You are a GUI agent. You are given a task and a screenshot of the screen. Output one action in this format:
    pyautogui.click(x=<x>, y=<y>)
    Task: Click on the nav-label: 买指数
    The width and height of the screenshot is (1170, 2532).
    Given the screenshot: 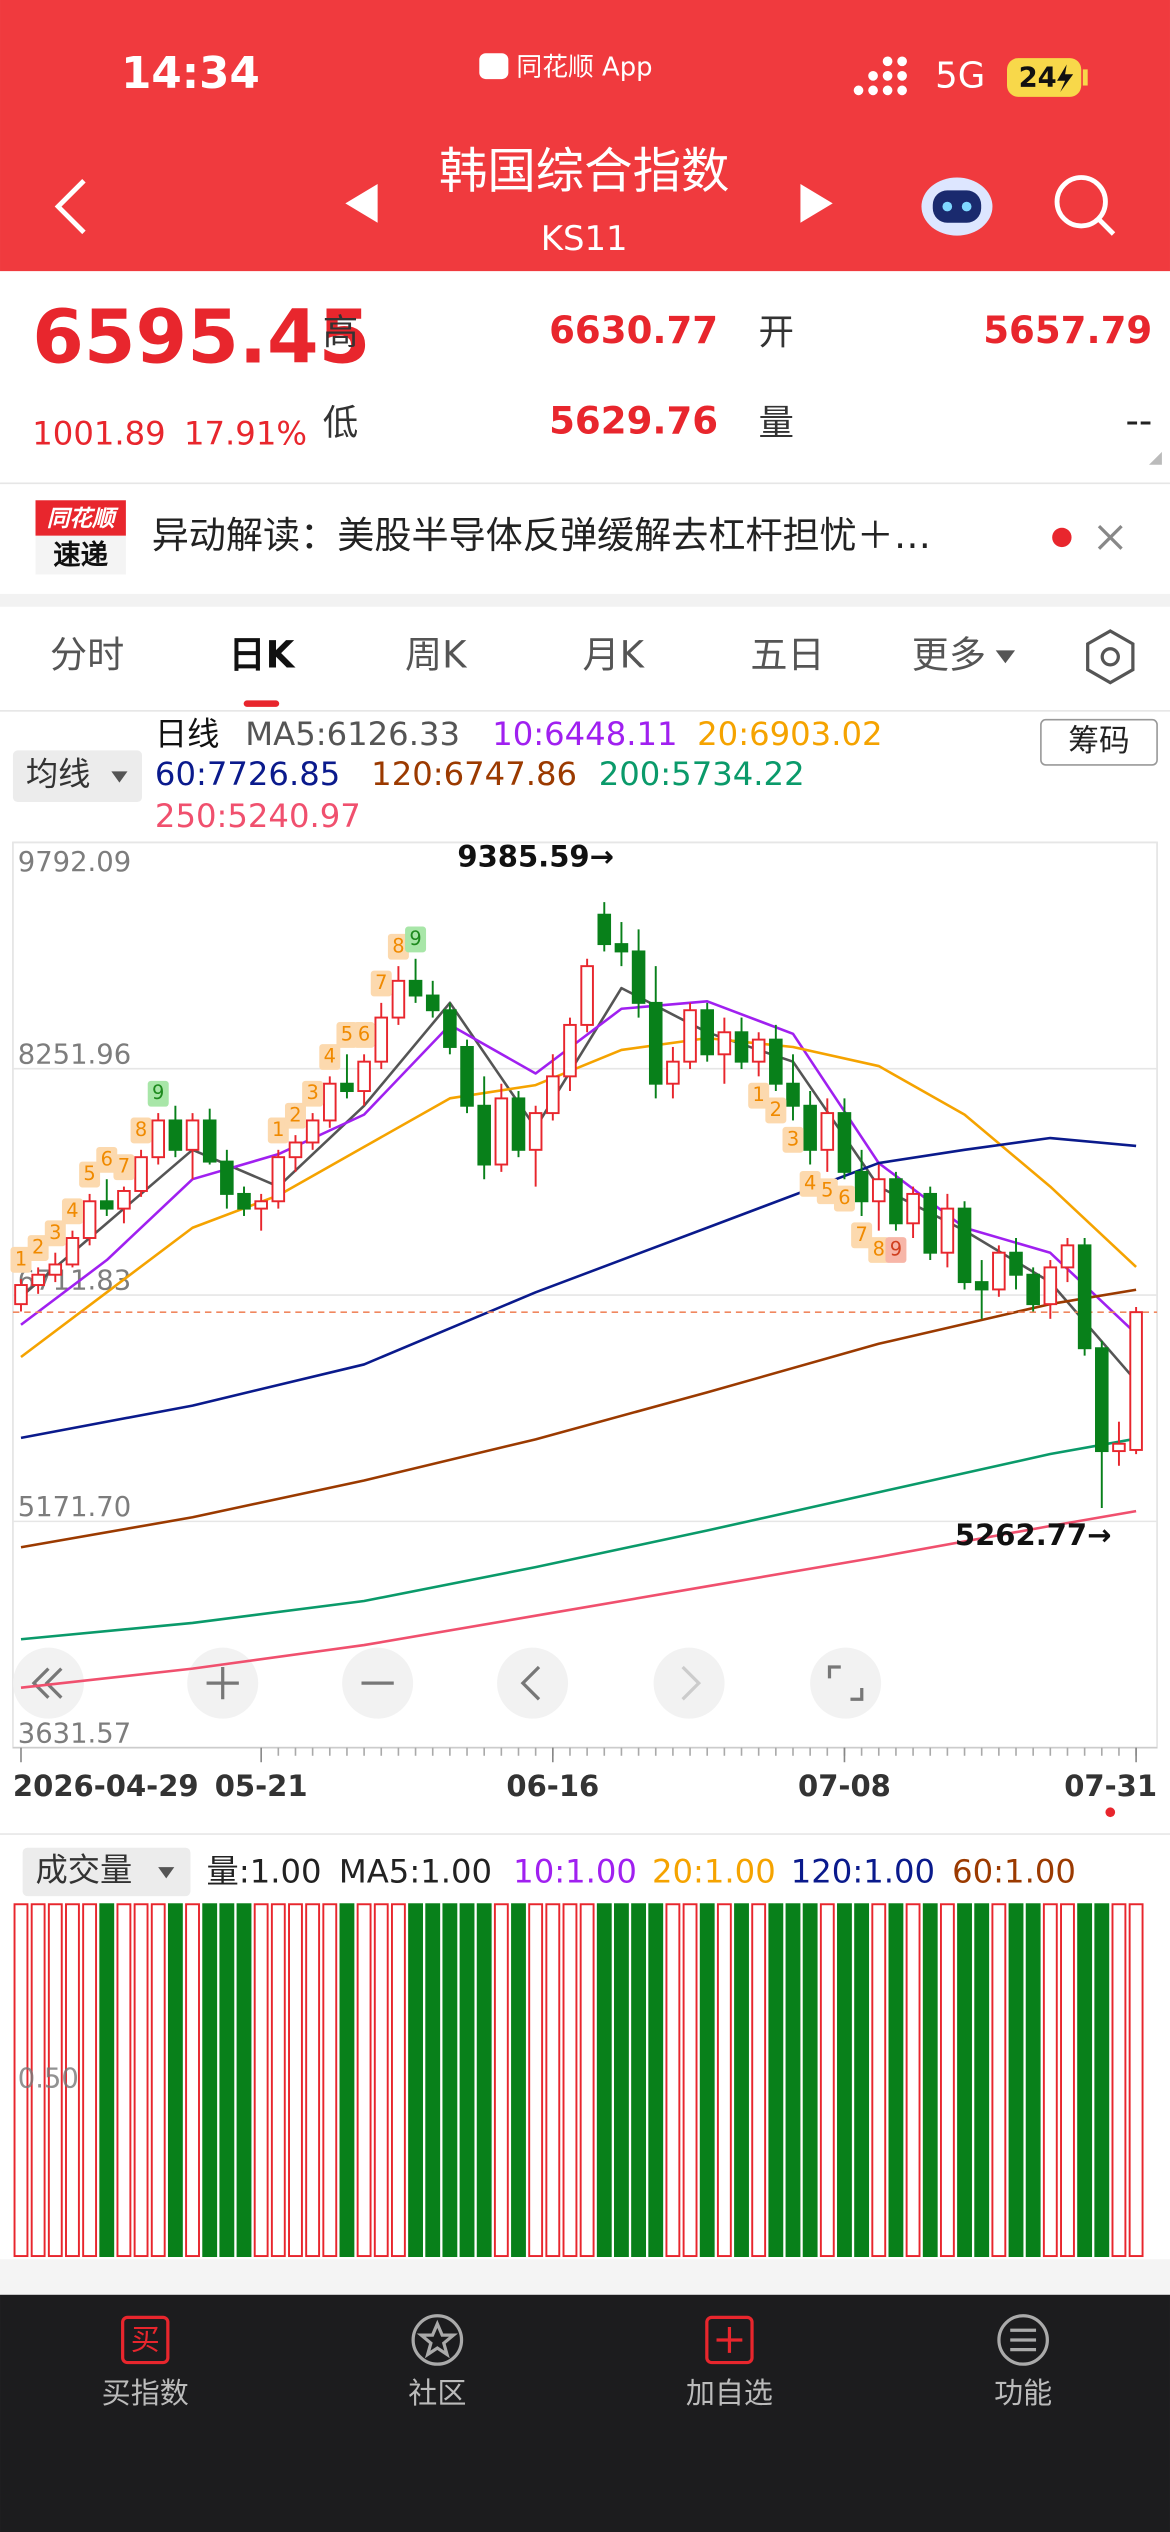 What is the action you would take?
    pyautogui.click(x=145, y=2393)
    